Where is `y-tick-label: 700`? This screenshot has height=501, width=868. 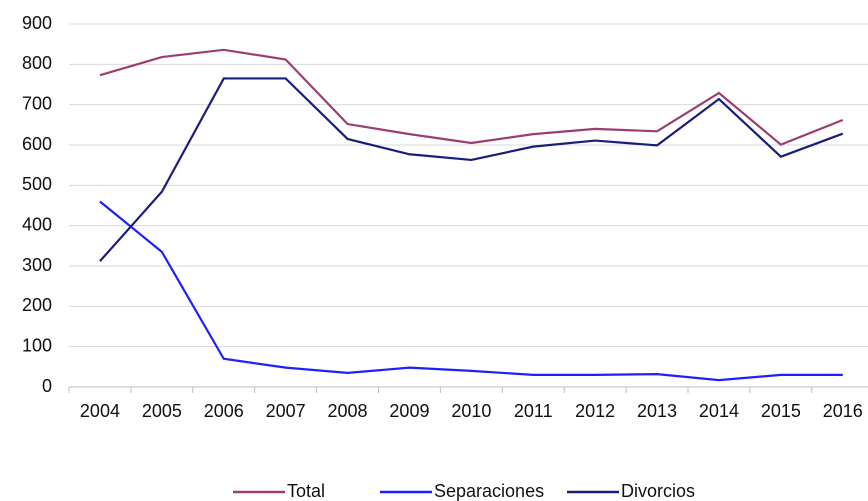
y-tick-label: 700 is located at coordinates (37, 103).